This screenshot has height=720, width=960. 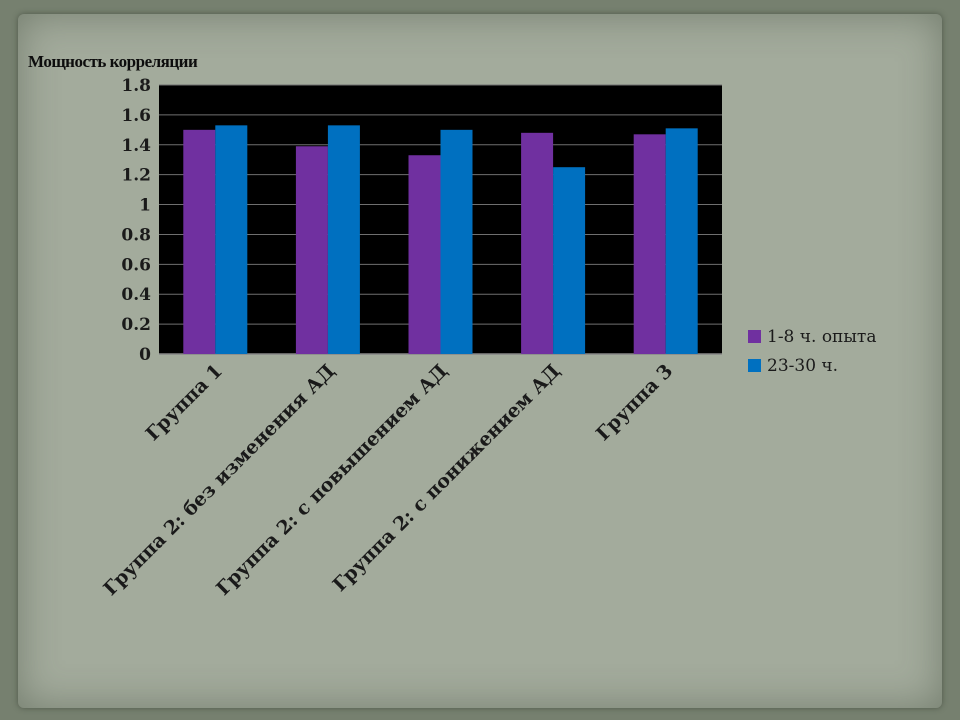 I want to click on legend-label: 23-30 ч., so click(x=802, y=366).